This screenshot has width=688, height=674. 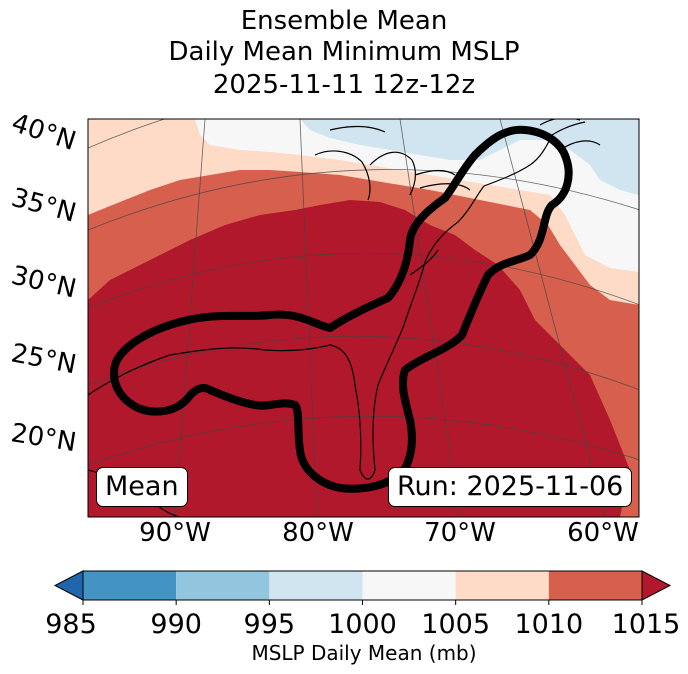 I want to click on lat-label-30: 30°N, so click(x=43, y=283).